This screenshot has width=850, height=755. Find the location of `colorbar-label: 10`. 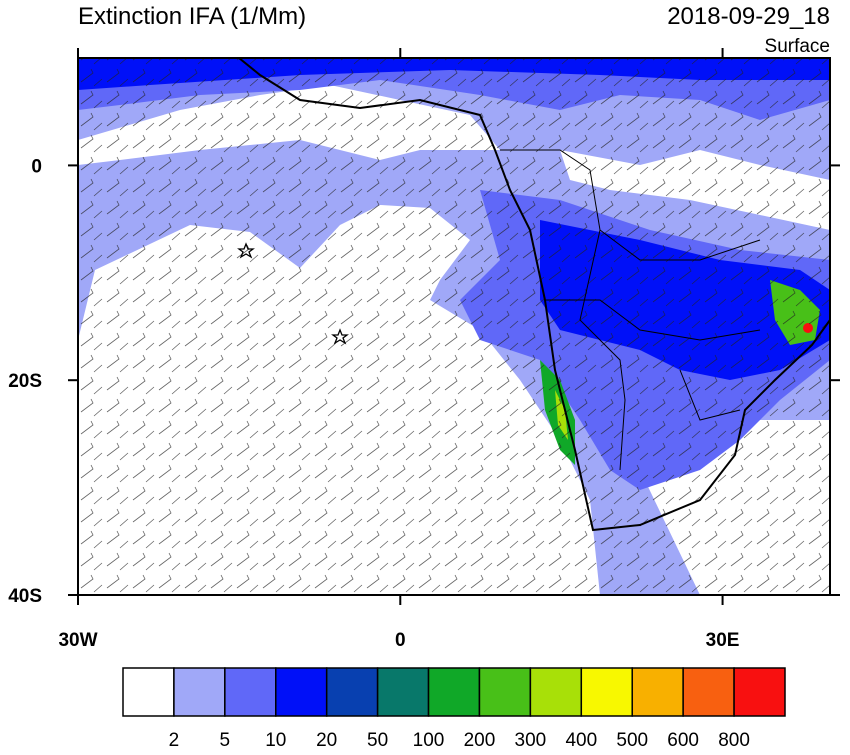

colorbar-label: 10 is located at coordinates (275, 740).